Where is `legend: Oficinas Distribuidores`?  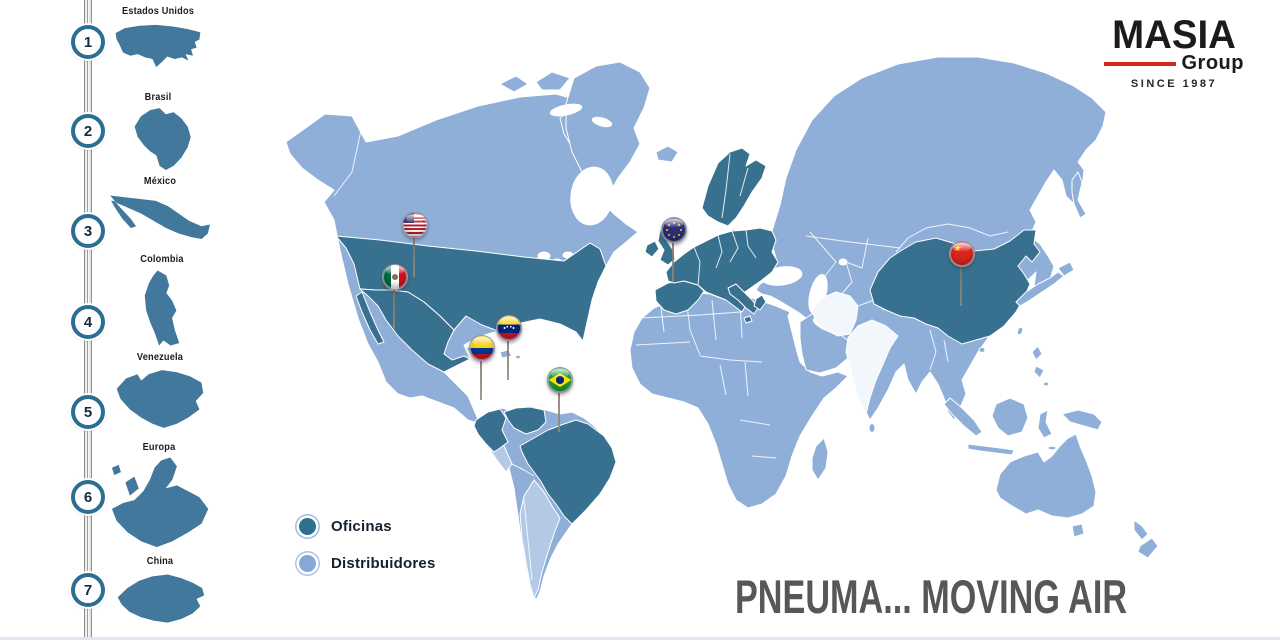
legend: Oficinas Distribuidores is located at coordinates (364, 551).